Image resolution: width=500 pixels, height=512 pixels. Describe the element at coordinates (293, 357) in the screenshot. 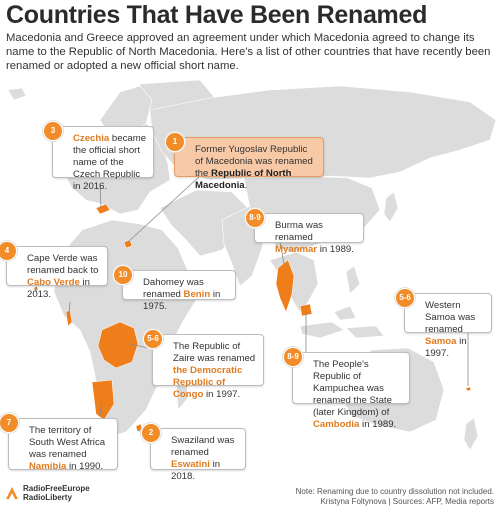

I see `badge-cambodia: 8-9` at that location.